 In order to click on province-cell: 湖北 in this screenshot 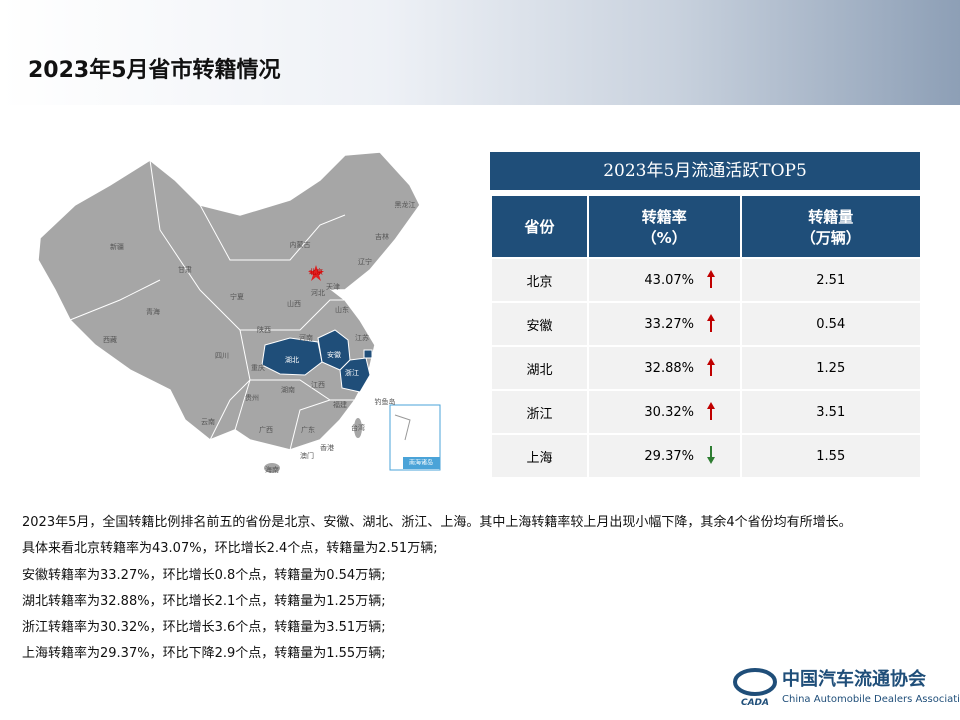, I will do `click(539, 367)`.